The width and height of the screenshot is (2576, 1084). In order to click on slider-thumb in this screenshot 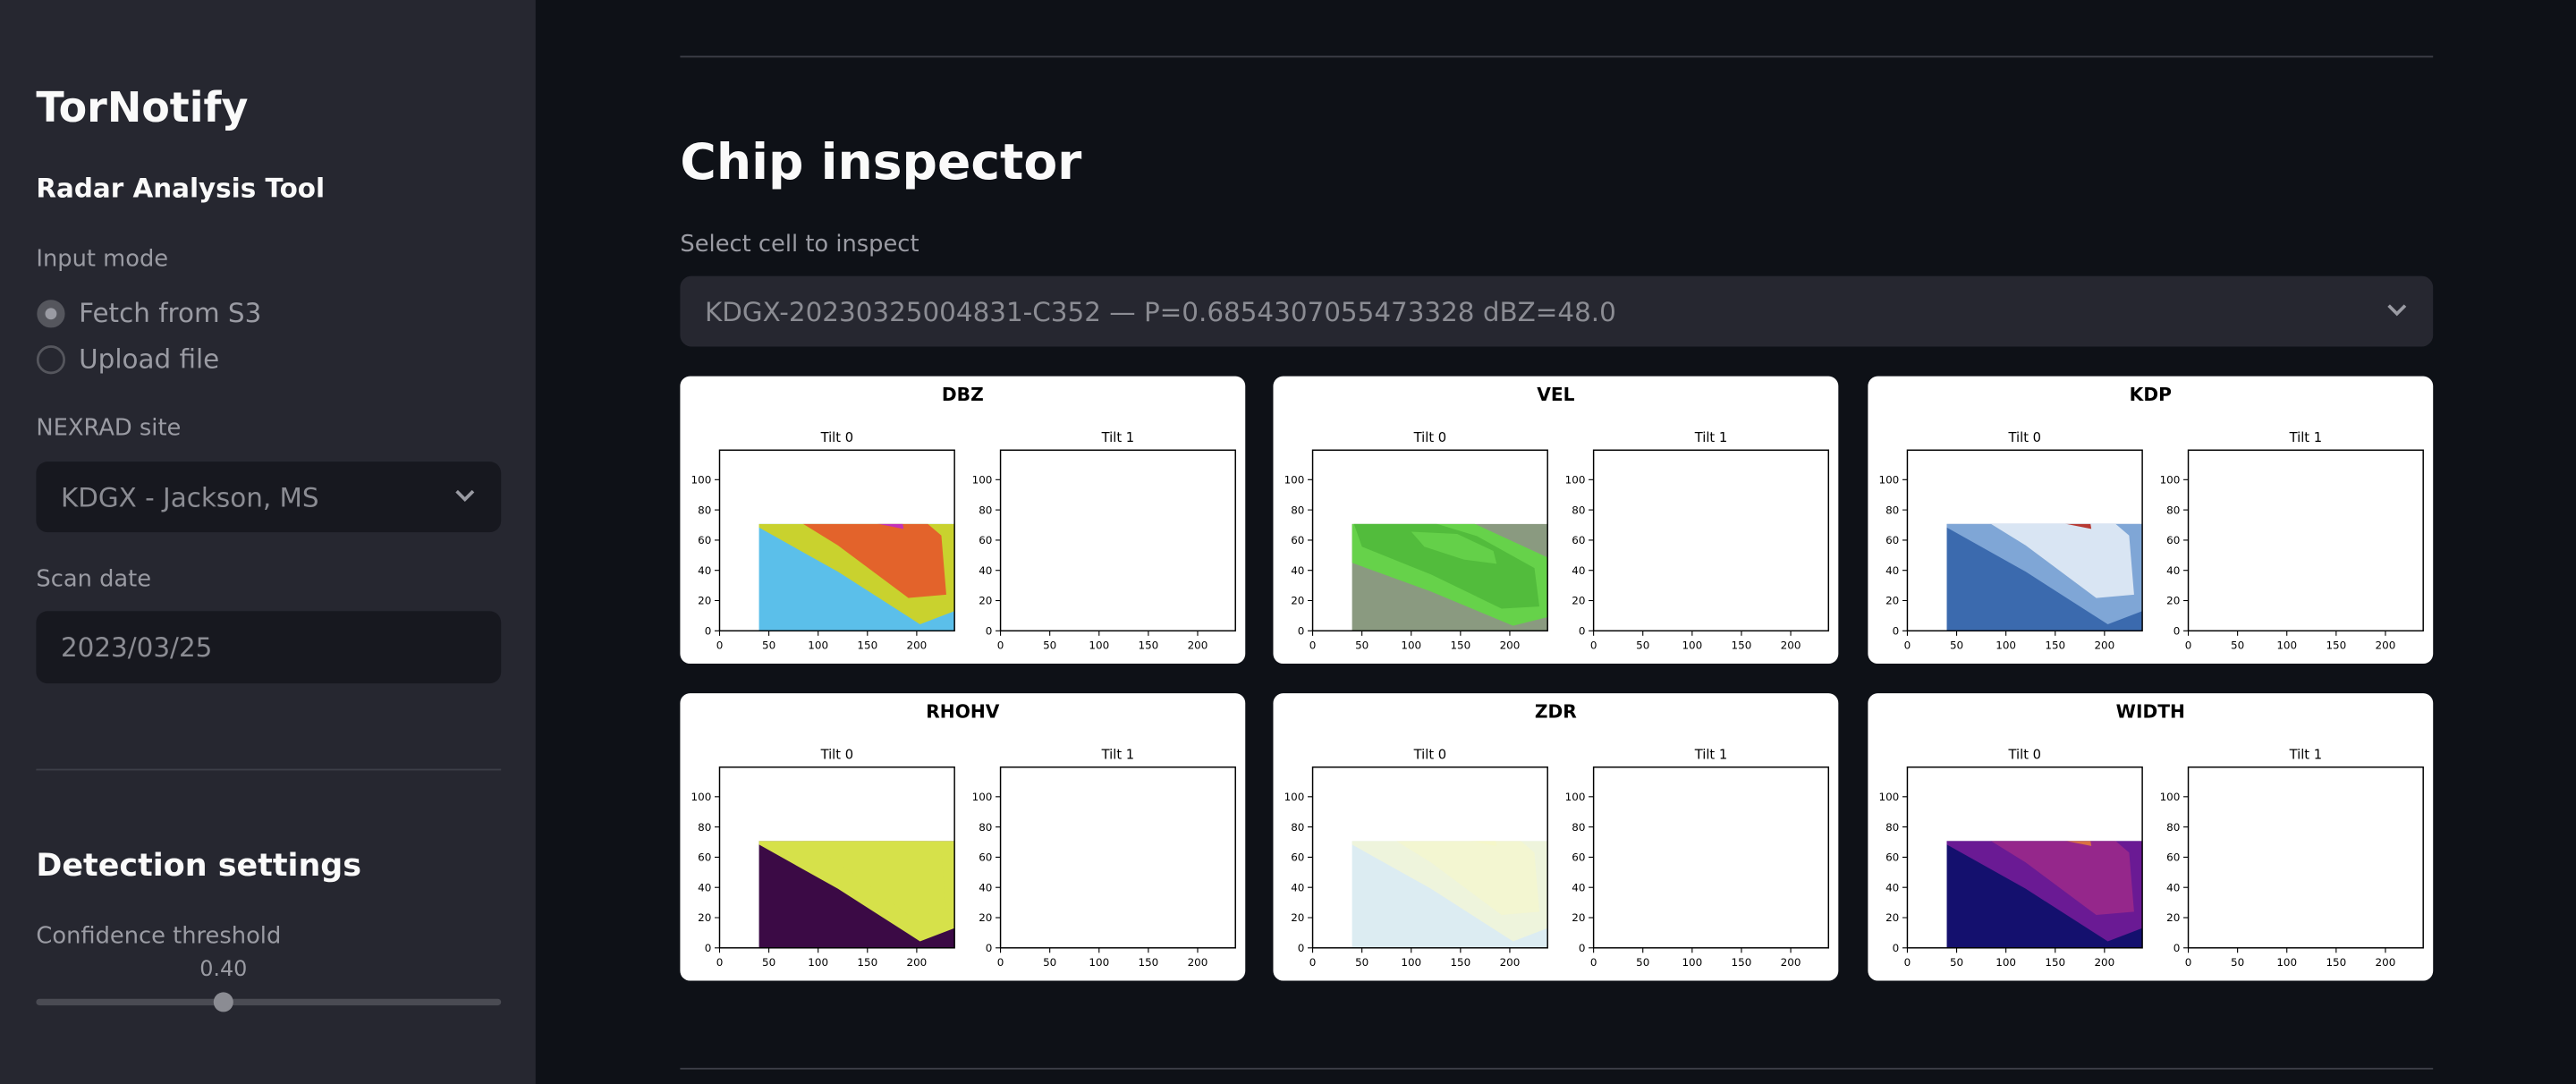, I will do `click(223, 1002)`.